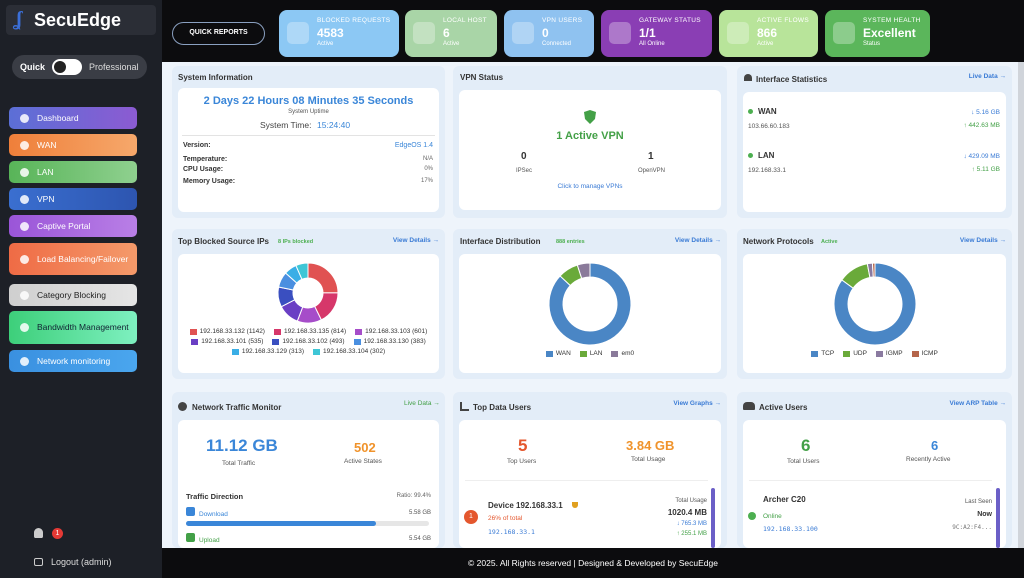 The height and width of the screenshot is (578, 1024). Describe the element at coordinates (272, 351) in the screenshot. I see `legend-label: 192.168.33.129 (313)` at that location.